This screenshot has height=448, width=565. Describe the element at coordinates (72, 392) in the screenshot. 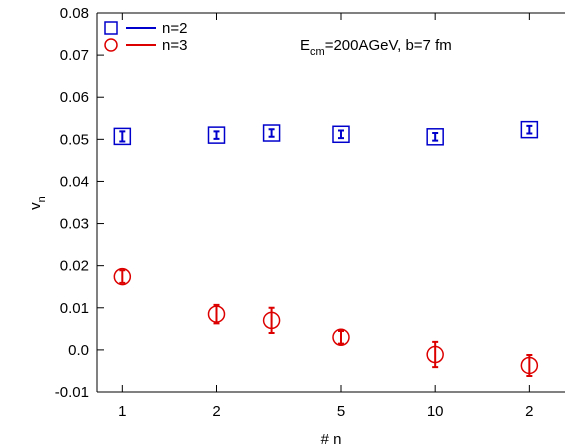

I see `y-tick-label: -0.01` at that location.